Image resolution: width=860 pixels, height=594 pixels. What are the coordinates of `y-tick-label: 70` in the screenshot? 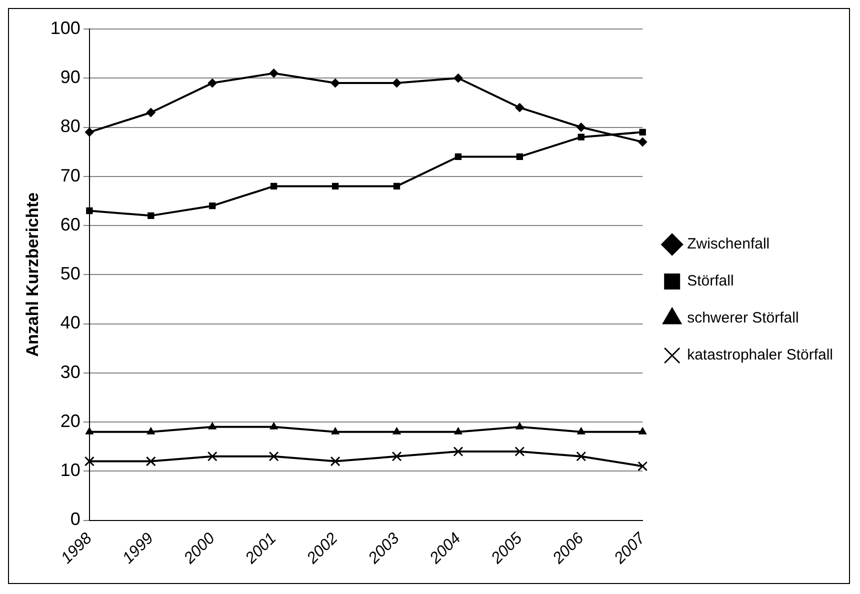 It's located at (70, 175).